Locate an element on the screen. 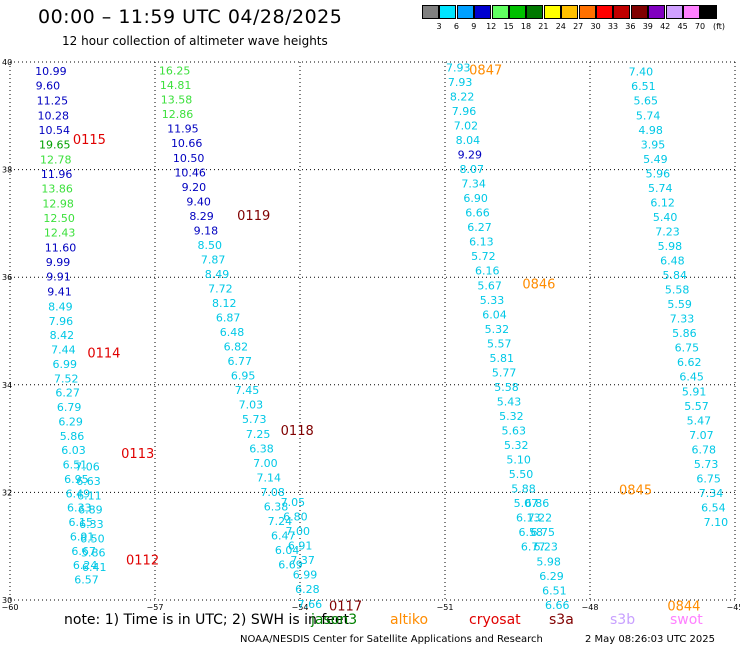 This screenshot has height=650, width=740. wave-height-value: 9.29 is located at coordinates (470, 155).